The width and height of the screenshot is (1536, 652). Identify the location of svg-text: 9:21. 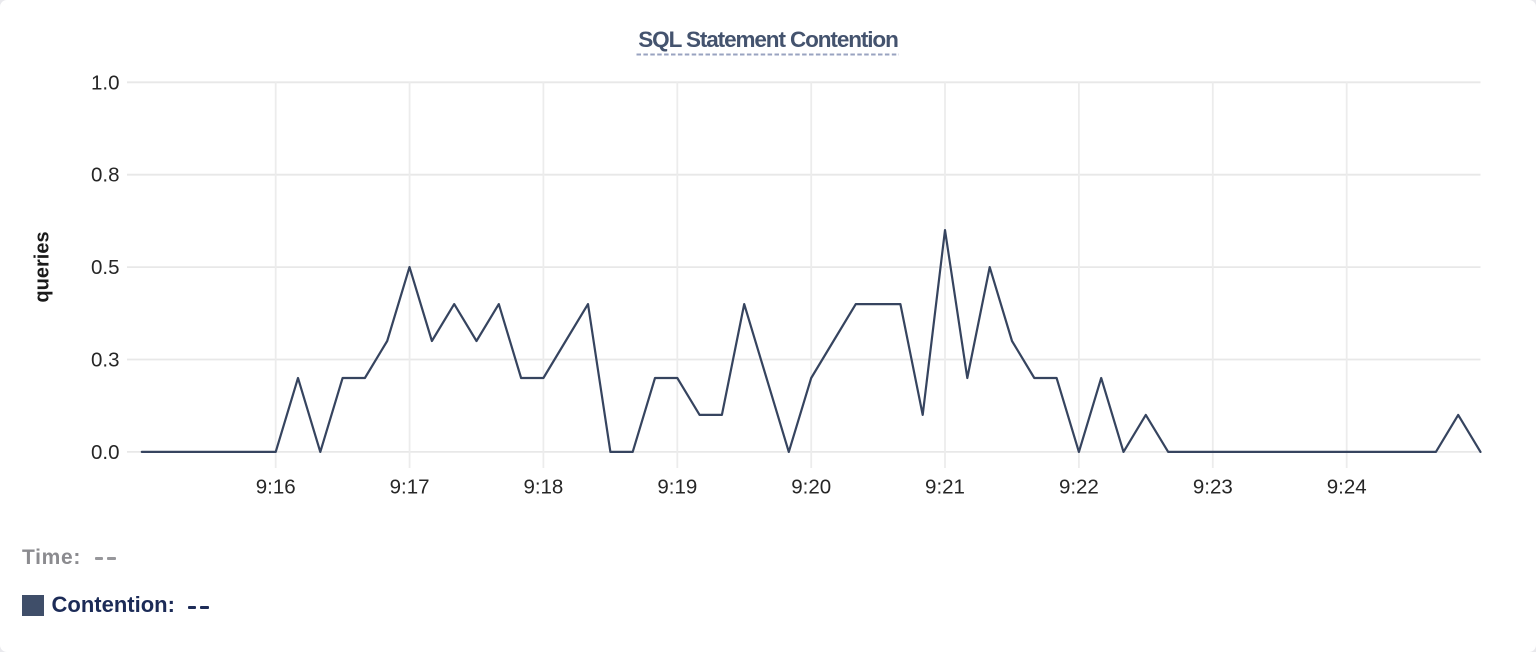
(945, 487).